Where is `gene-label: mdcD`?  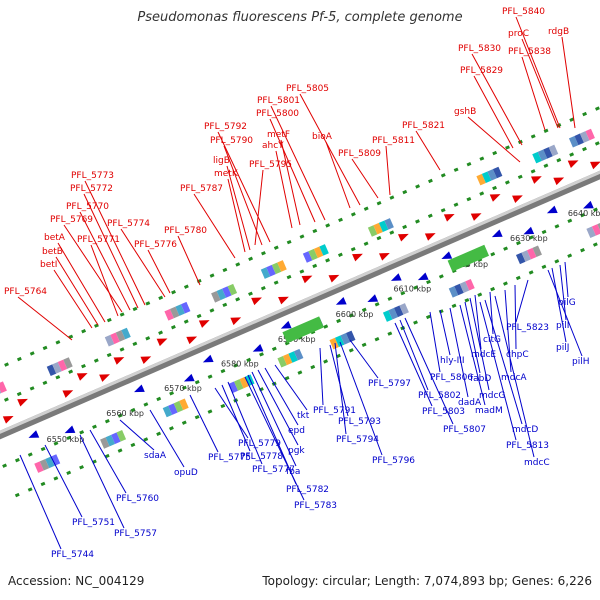 gene-label: mdcD is located at coordinates (525, 430).